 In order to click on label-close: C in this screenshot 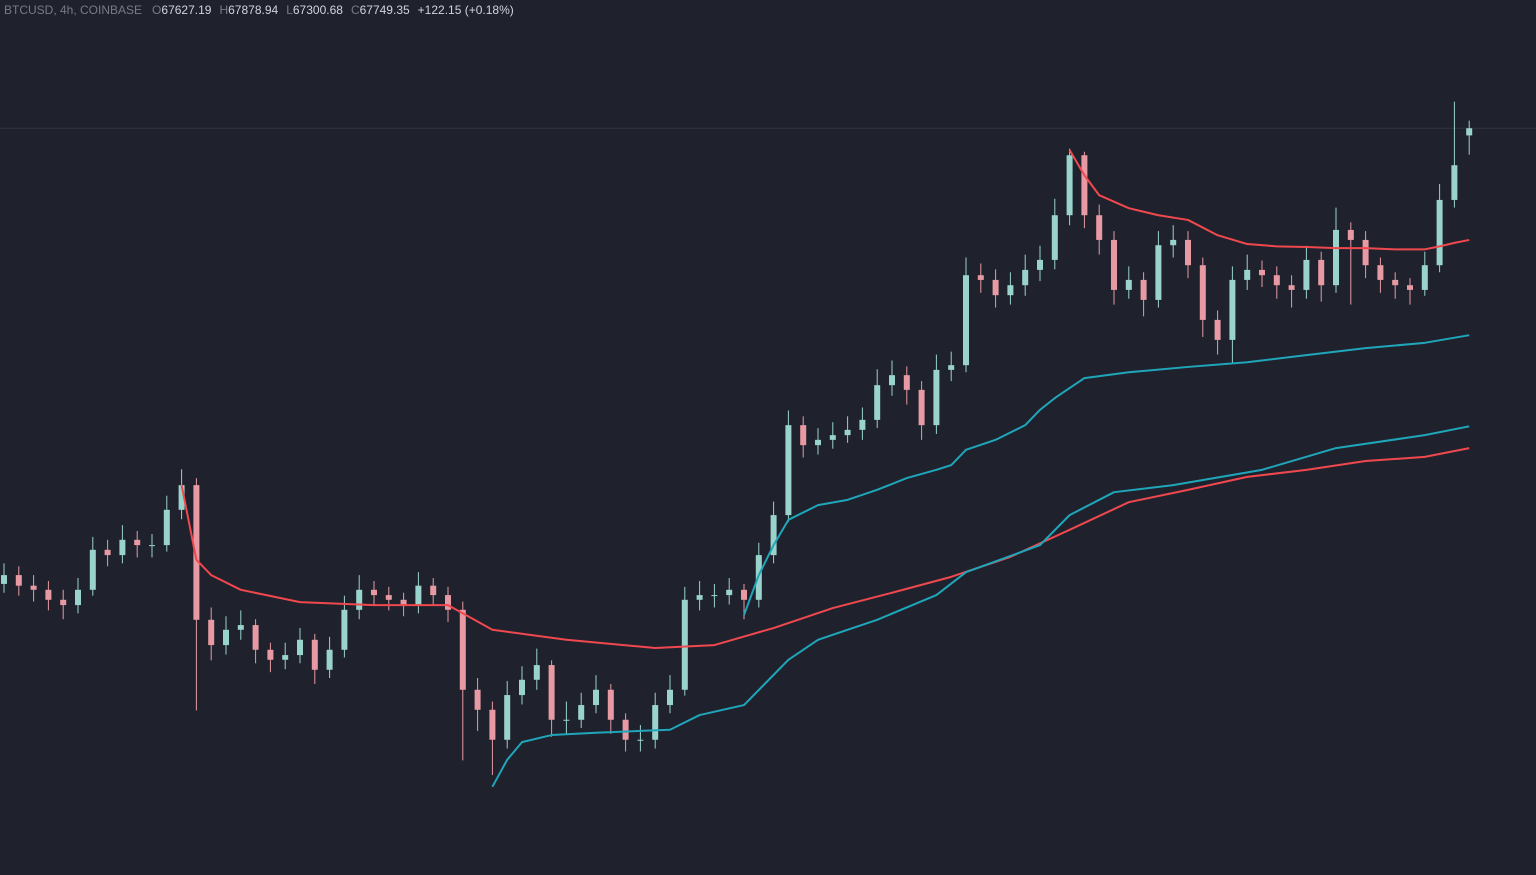, I will do `click(355, 10)`.